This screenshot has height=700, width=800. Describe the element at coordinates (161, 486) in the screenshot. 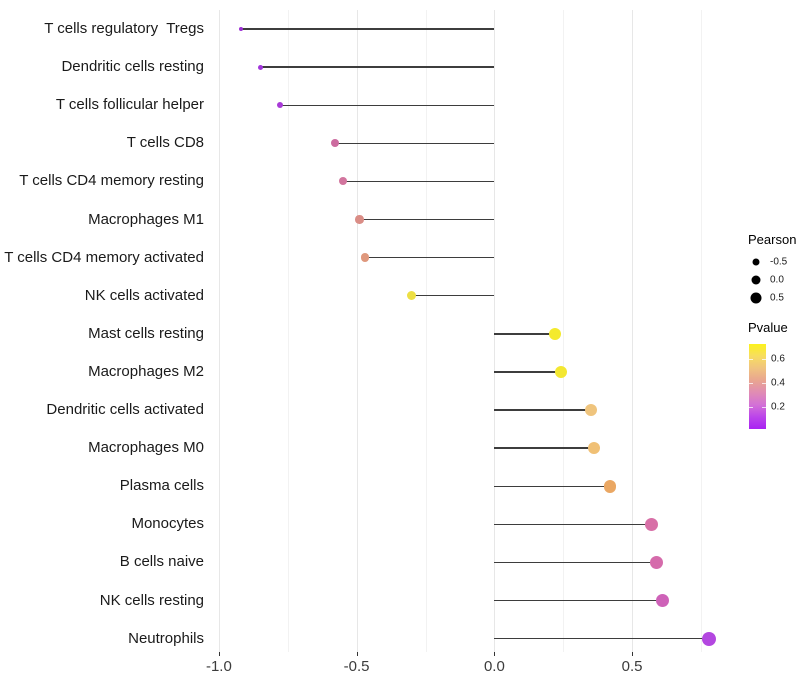

I see `y-axis-label: Plasma cells` at that location.